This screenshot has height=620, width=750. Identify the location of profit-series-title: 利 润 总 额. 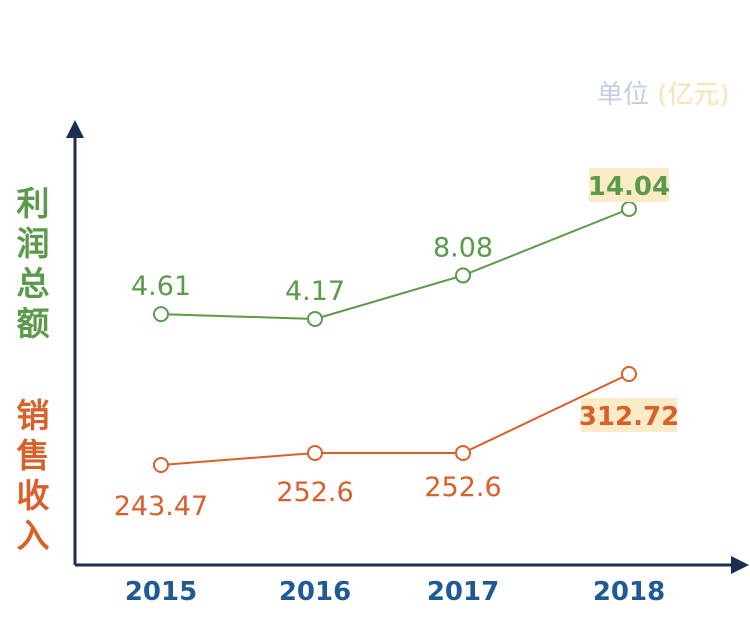
(33, 264).